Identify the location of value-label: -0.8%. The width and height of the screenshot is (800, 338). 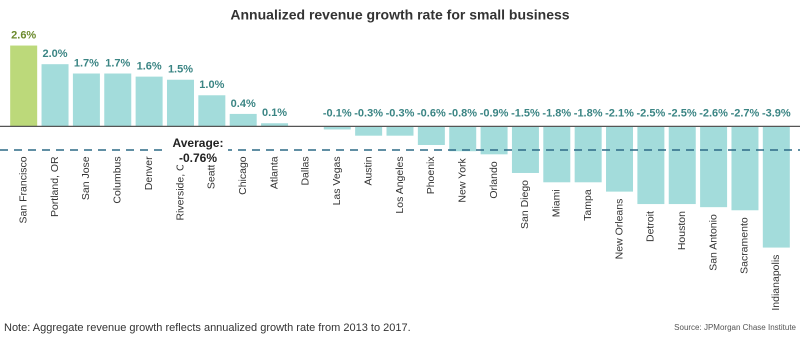
(462, 113).